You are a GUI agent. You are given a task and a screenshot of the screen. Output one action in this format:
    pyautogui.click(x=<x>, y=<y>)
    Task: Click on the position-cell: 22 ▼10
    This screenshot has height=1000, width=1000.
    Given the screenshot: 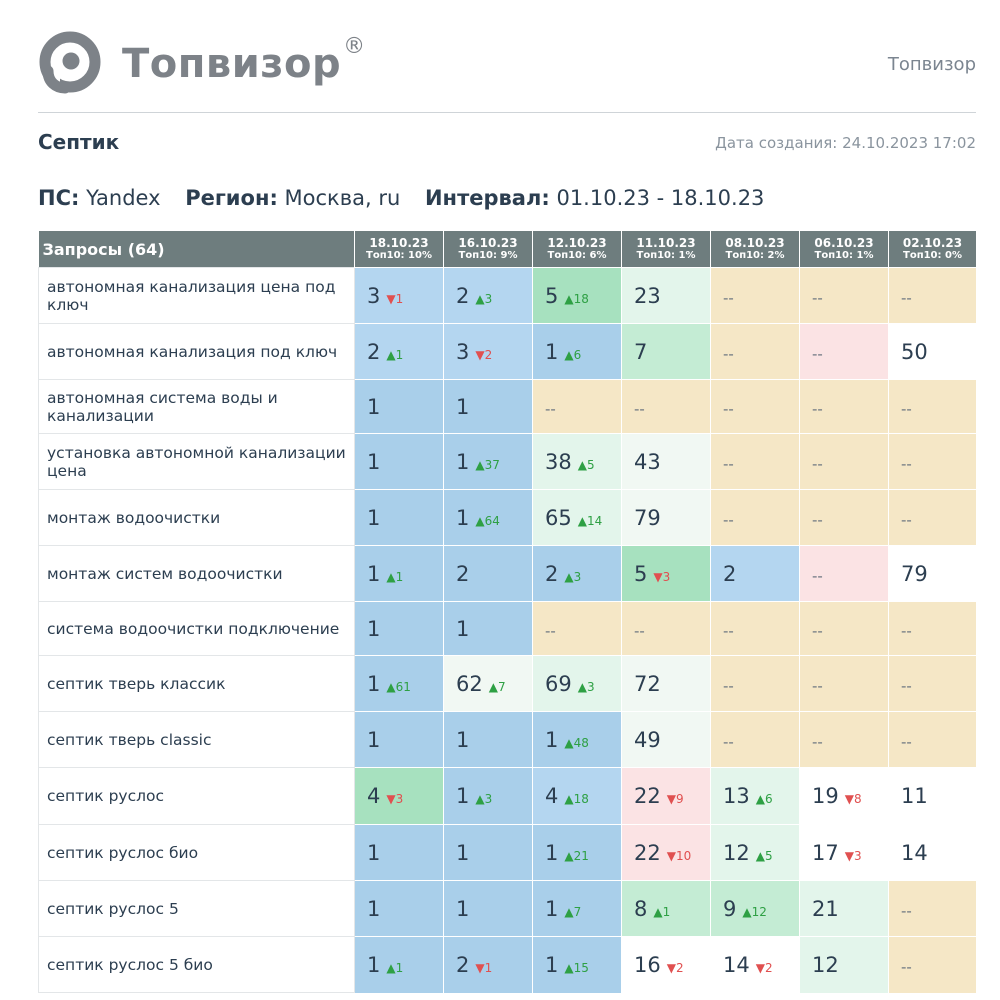 What is the action you would take?
    pyautogui.click(x=666, y=852)
    